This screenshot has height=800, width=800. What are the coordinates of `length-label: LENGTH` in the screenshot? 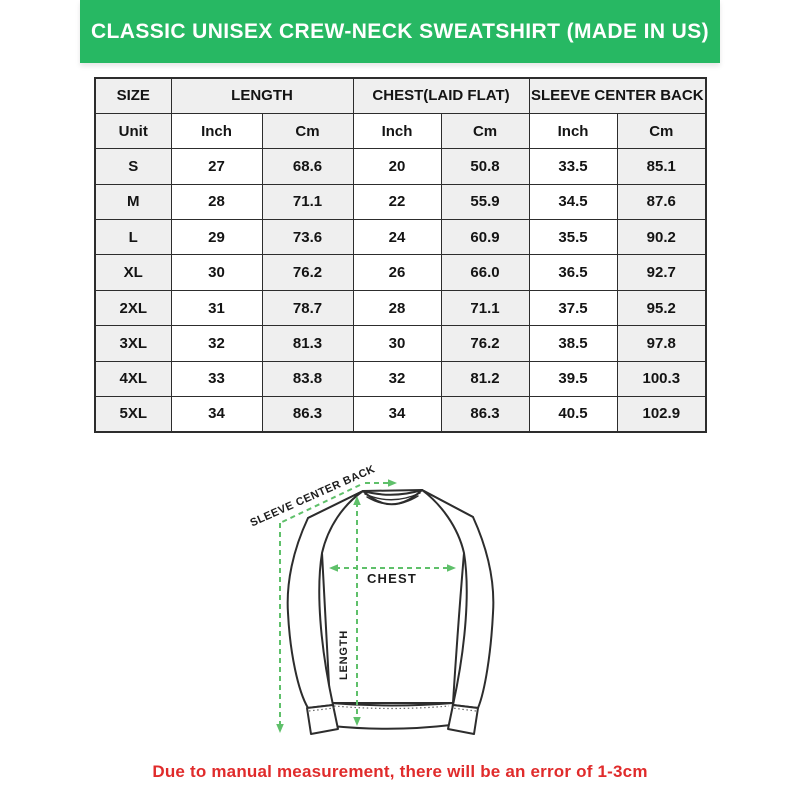 It's located at (344, 655).